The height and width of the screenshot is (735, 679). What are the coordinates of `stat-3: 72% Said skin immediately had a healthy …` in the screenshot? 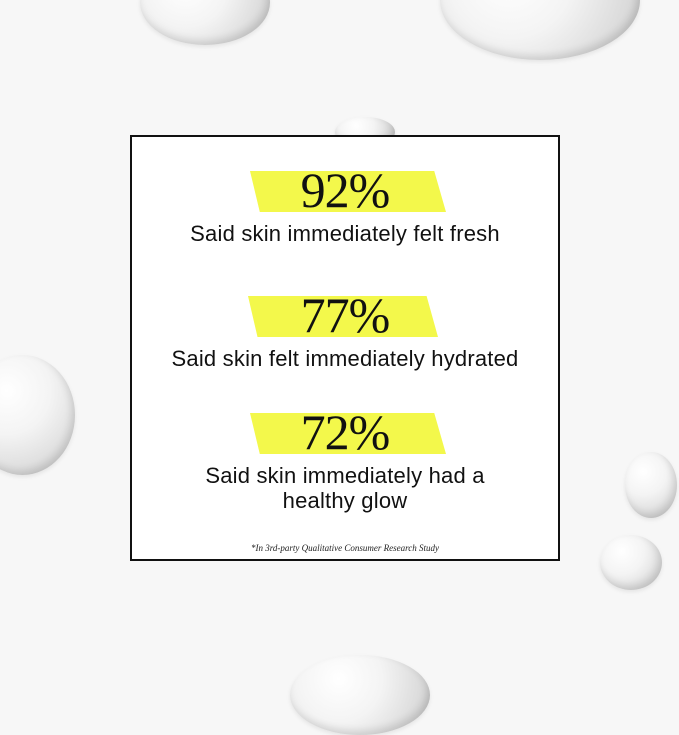 It's located at (345, 460).